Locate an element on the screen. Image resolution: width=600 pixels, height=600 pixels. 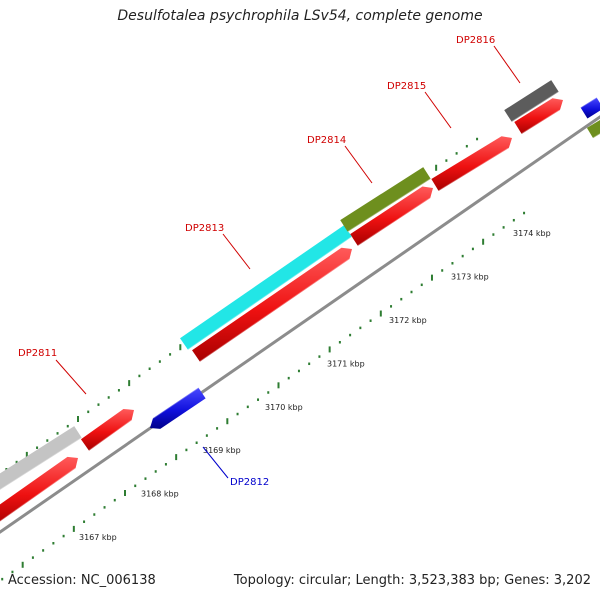
feature-olive-offscreen is located at coordinates (593, 129).